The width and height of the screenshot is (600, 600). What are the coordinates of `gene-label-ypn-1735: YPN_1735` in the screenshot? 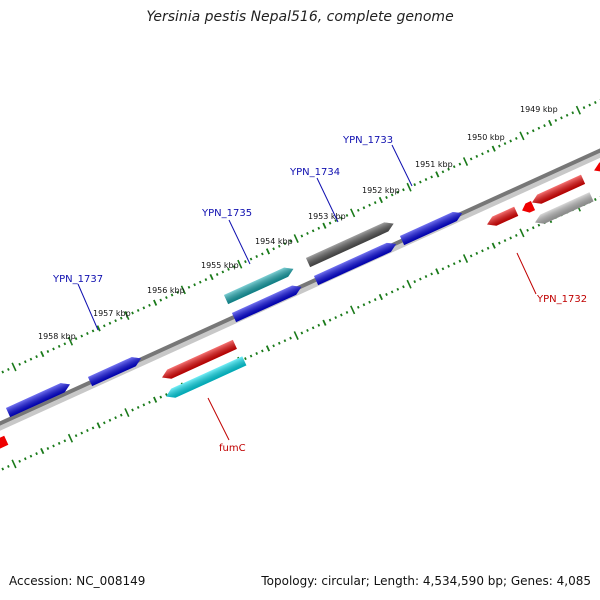 It's located at (226, 213).